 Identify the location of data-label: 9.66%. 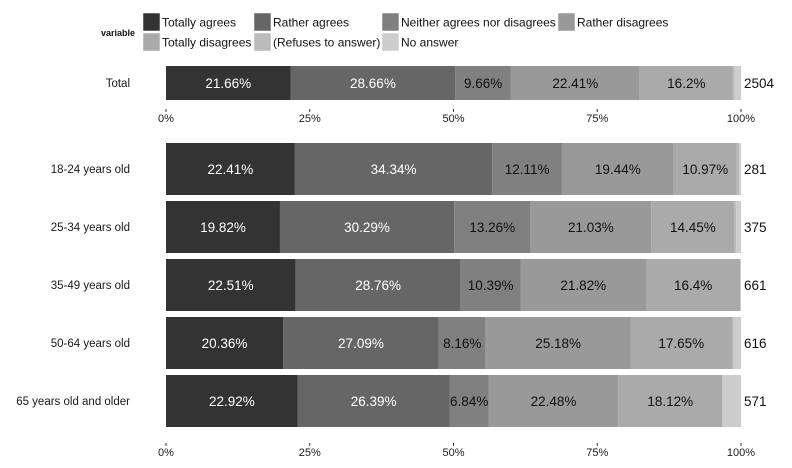
(483, 83).